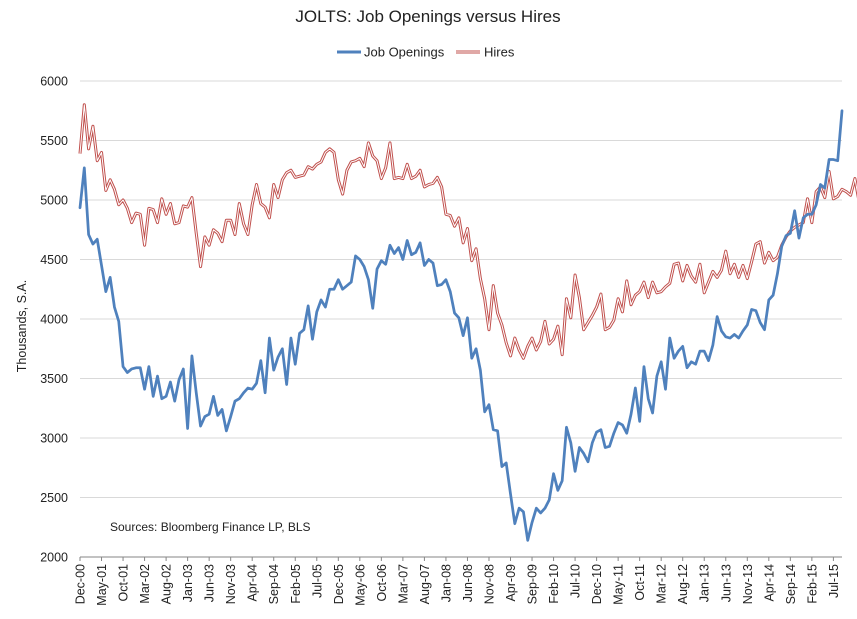 The image size is (857, 619). What do you see at coordinates (167, 584) in the screenshot?
I see `x-tick-label: Aug-02` at bounding box center [167, 584].